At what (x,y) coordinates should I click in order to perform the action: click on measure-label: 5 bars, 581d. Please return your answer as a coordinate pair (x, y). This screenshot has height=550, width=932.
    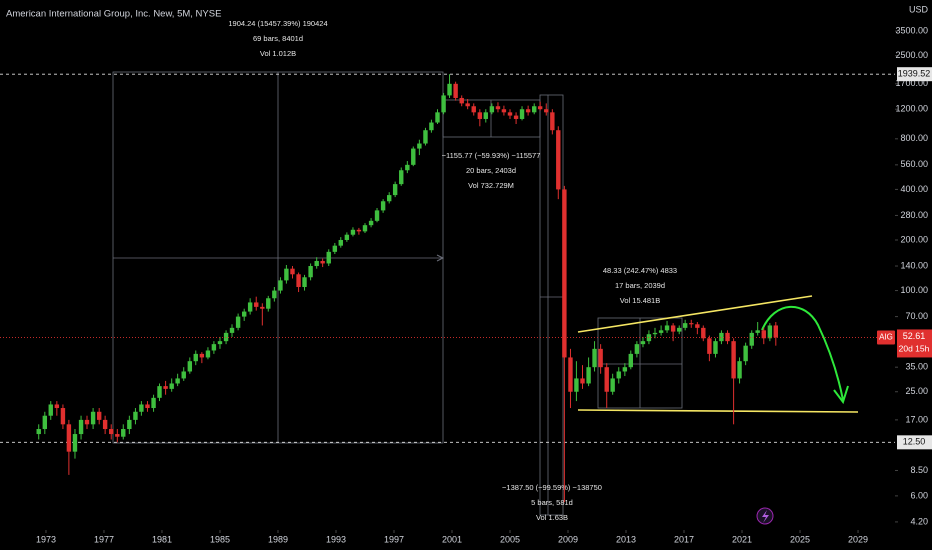
    Looking at the image, I should click on (552, 502).